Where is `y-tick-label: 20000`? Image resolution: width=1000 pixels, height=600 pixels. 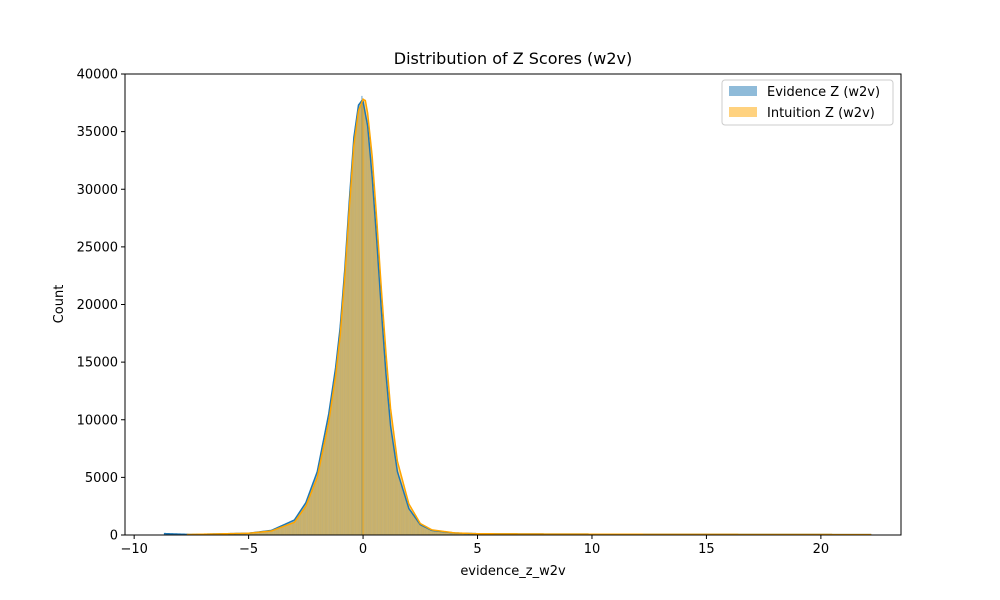
y-tick-label: 20000 is located at coordinates (97, 305).